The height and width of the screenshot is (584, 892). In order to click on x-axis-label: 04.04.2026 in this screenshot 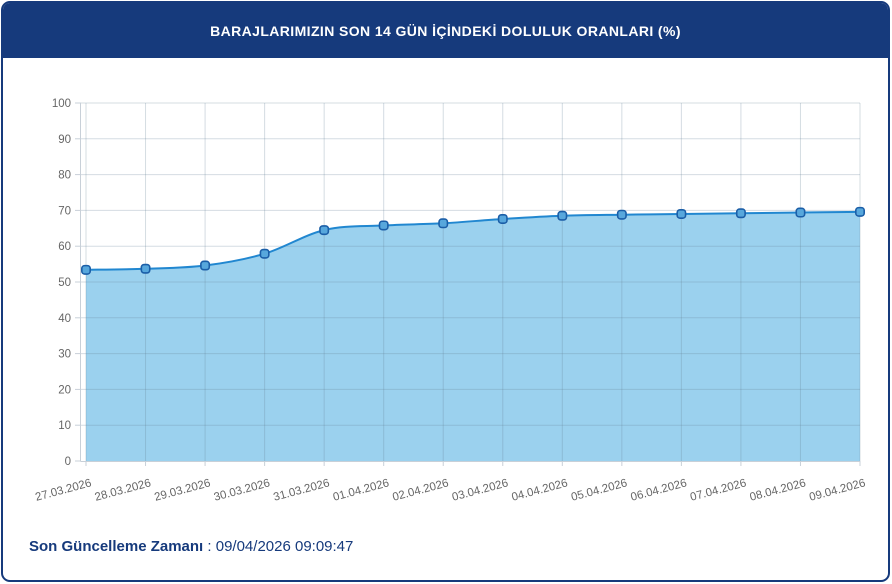, I will do `click(539, 490)`.